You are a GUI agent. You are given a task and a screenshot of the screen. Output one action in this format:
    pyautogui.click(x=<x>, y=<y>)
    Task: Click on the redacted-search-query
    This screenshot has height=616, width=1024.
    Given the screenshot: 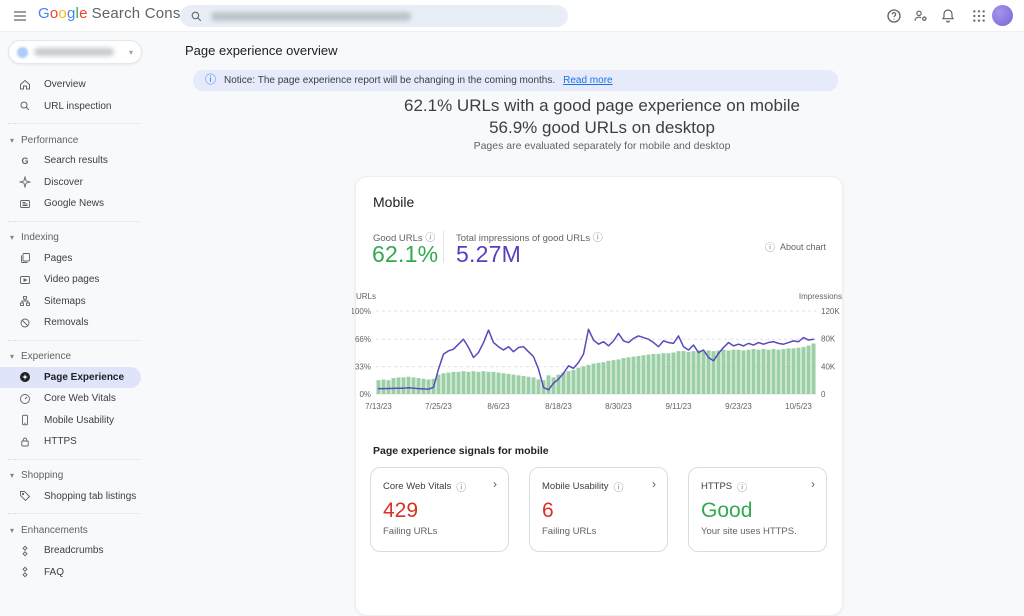 What is the action you would take?
    pyautogui.click(x=311, y=16)
    